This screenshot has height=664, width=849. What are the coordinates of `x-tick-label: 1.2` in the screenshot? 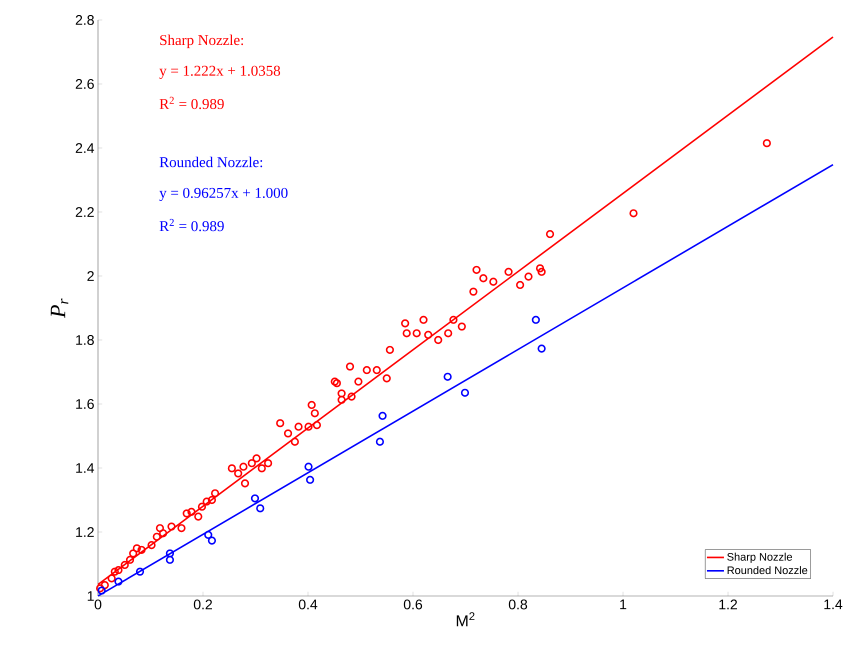 It's located at (728, 605).